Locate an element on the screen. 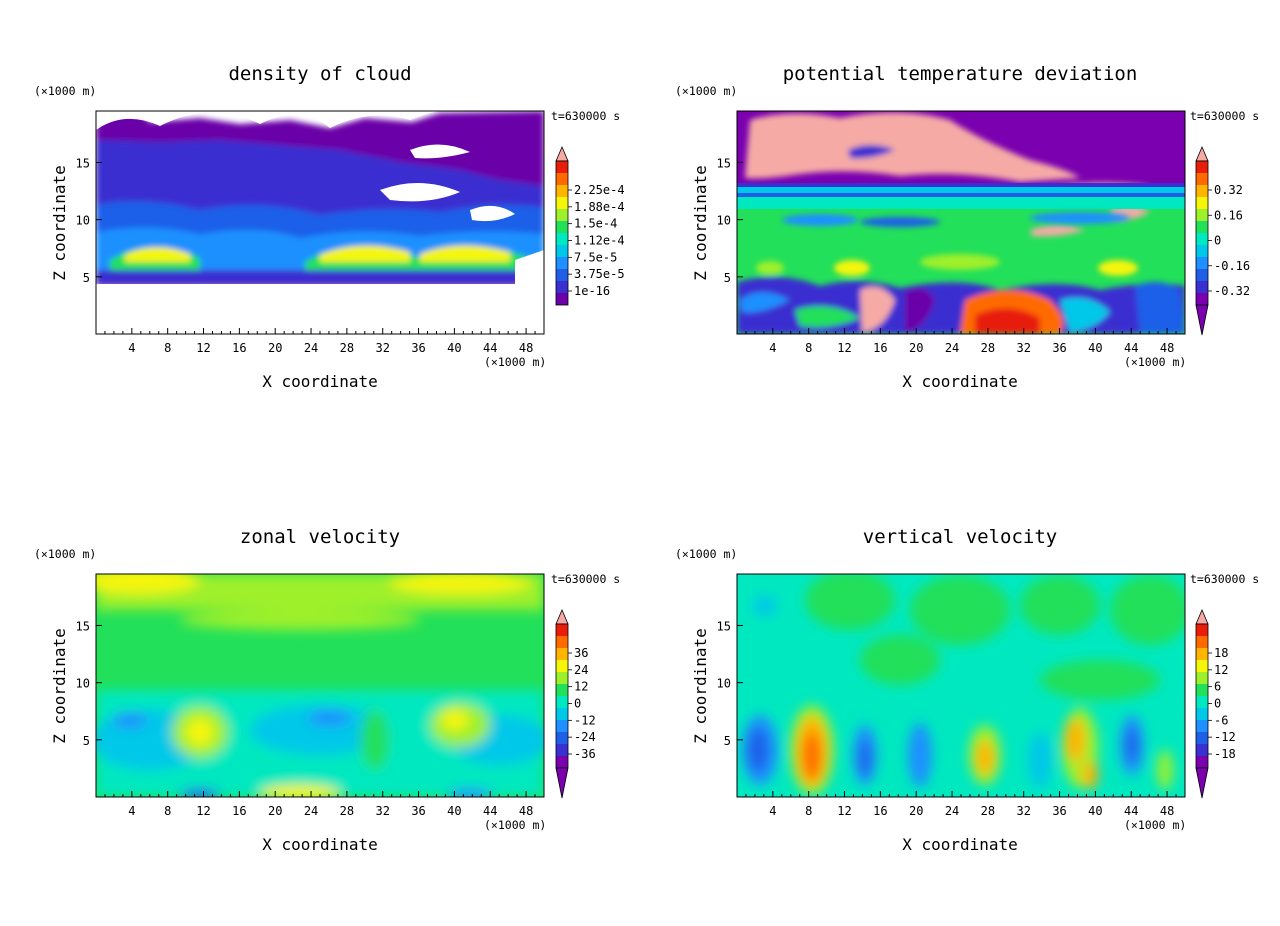 Image resolution: width=1280 pixels, height=926 pixels. panel-title: zonal velocity is located at coordinates (320, 537).